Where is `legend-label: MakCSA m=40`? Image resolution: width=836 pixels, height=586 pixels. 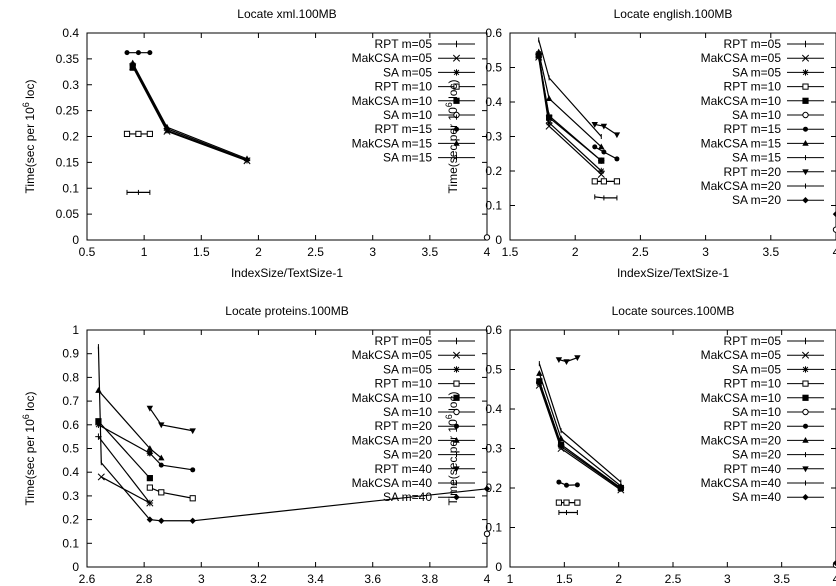
legend-label: MakCSA m=40 is located at coordinates (741, 483).